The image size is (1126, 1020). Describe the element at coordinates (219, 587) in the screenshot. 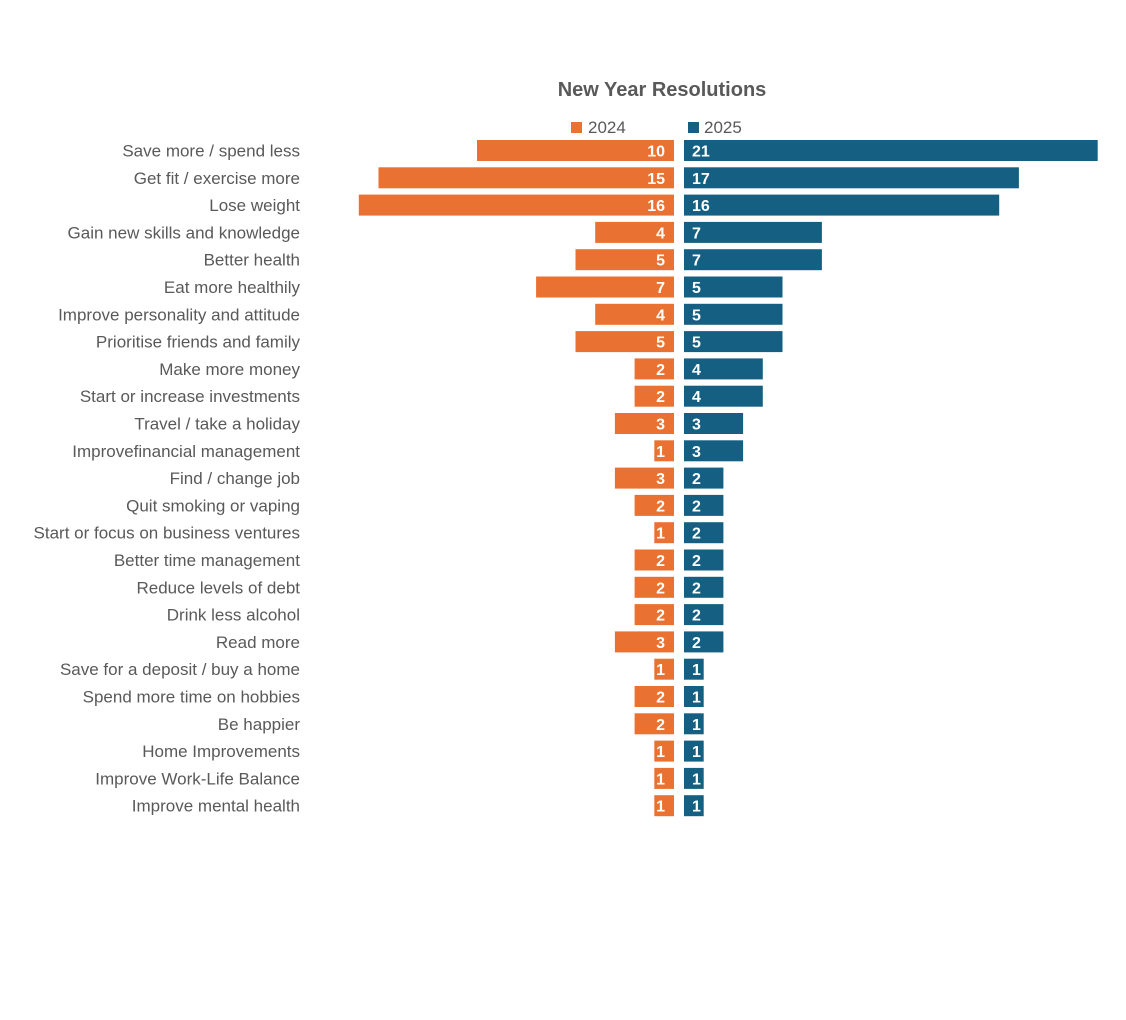

I see `category-label: Reduce levels of debt` at that location.